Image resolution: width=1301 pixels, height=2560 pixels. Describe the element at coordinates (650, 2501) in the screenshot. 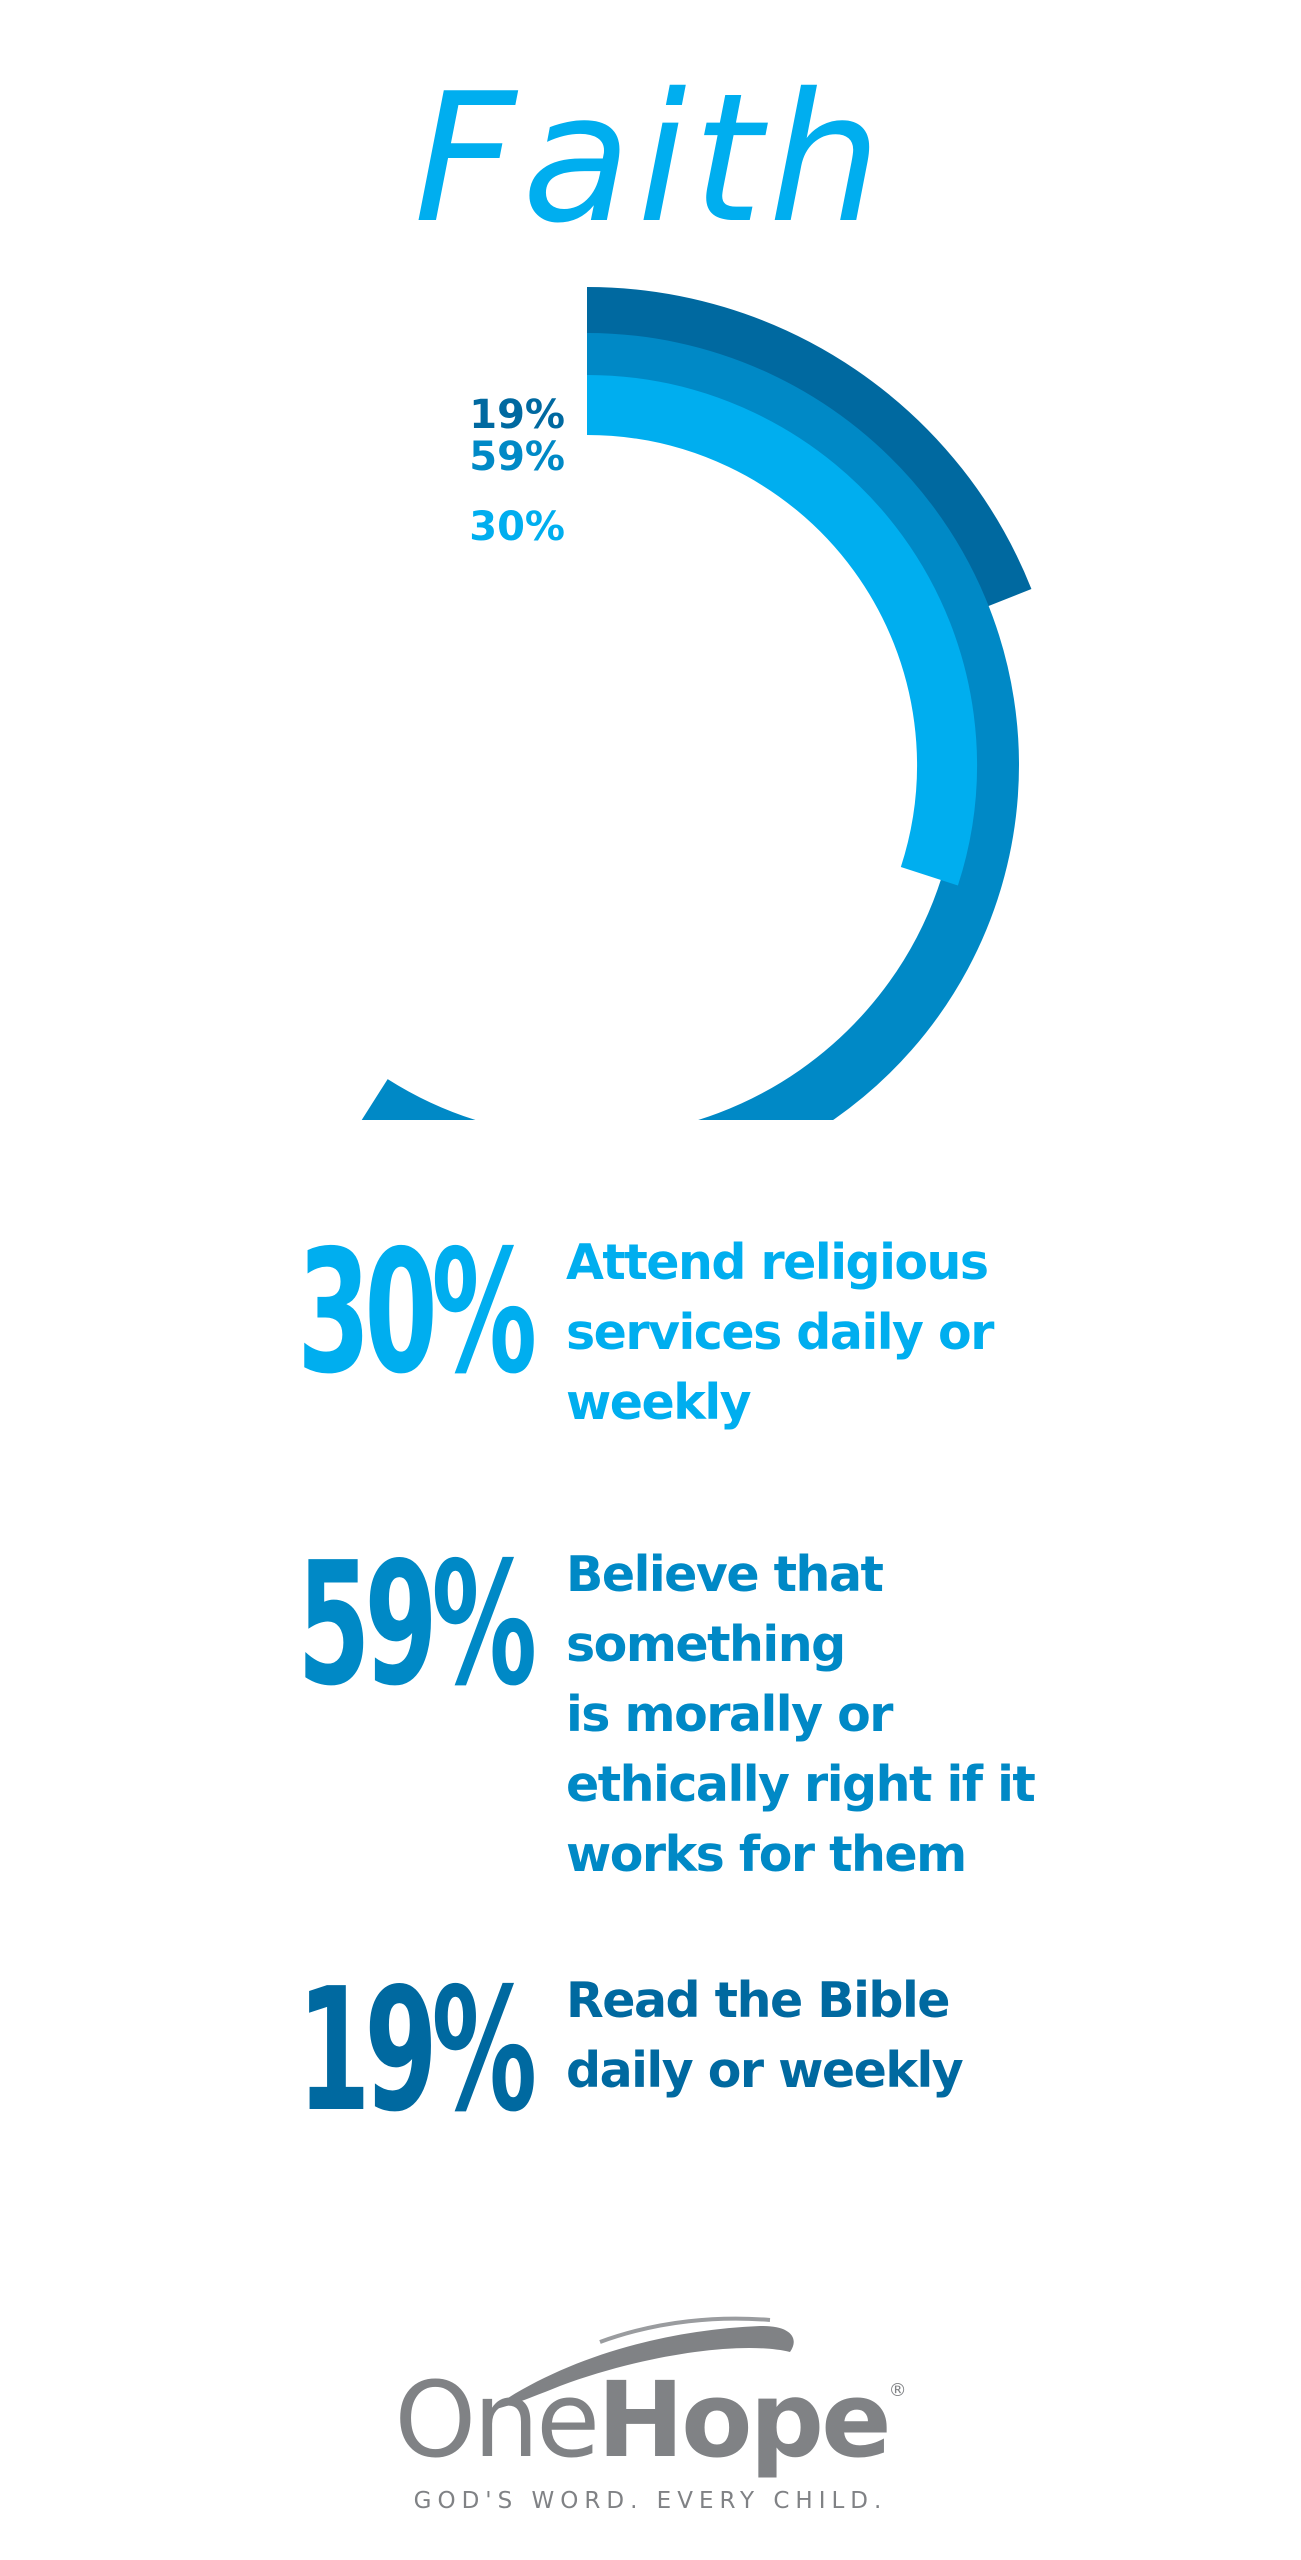

I see `logo-tagline: GOD'S WORD. EVERY CHILD.` at that location.